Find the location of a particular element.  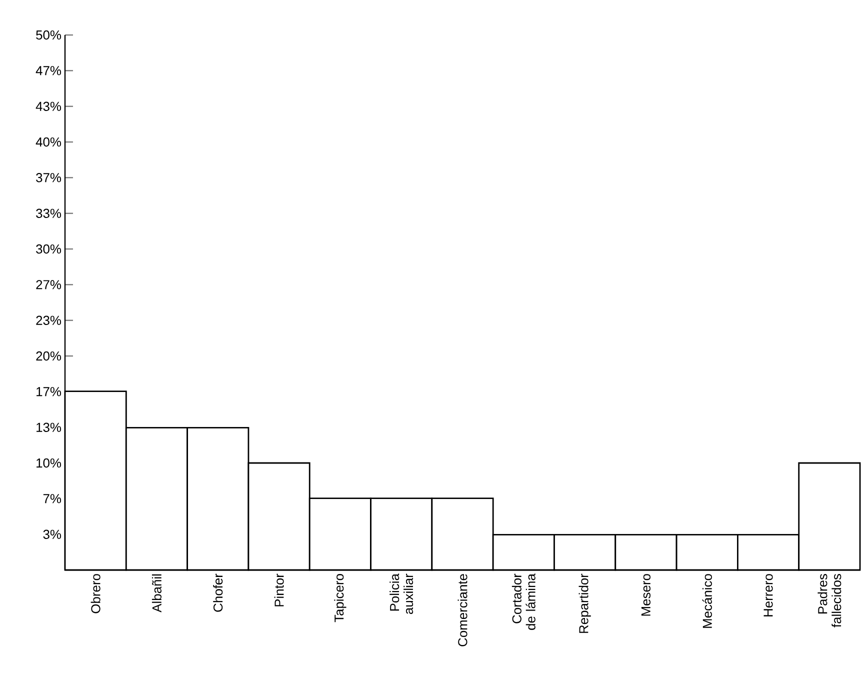

y-tick-label: 13% is located at coordinates (49, 427).